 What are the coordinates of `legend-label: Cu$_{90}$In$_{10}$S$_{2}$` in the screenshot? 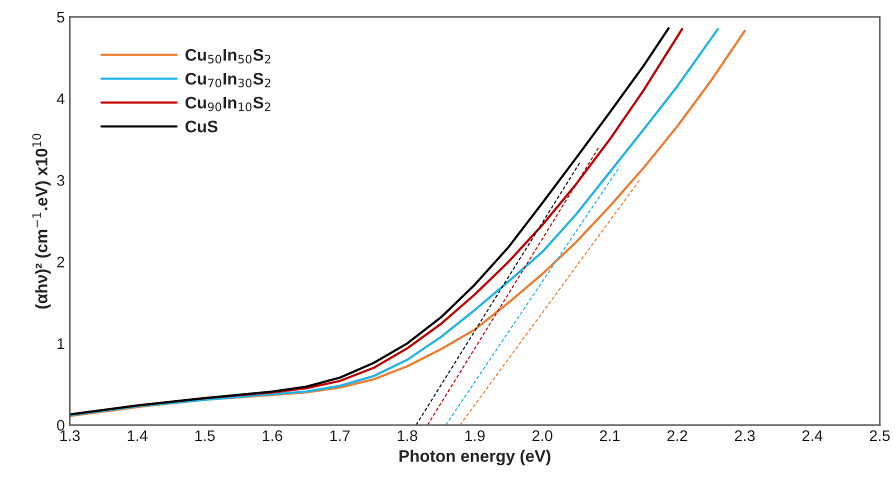 It's located at (227, 104).